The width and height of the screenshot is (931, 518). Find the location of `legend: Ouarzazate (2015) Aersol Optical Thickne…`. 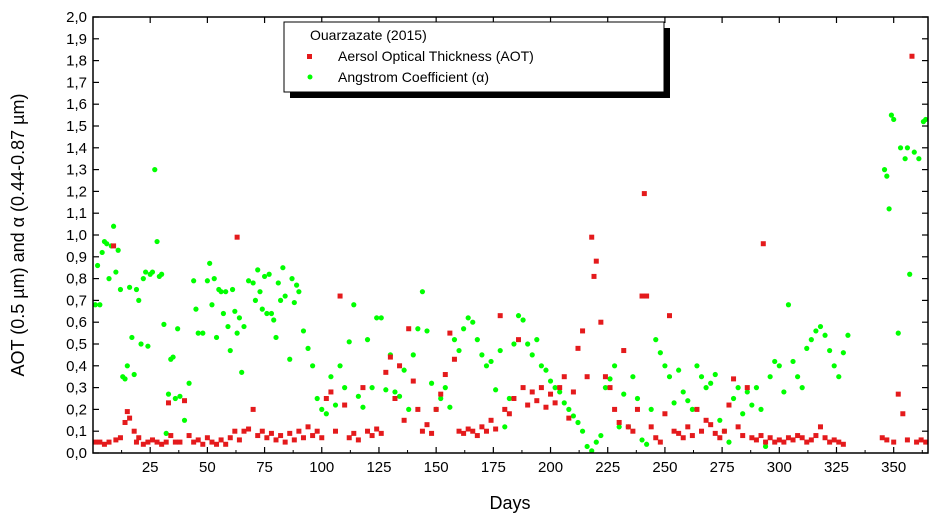

legend: Ouarzazate (2015) Aersol Optical Thickne… is located at coordinates (476, 59).